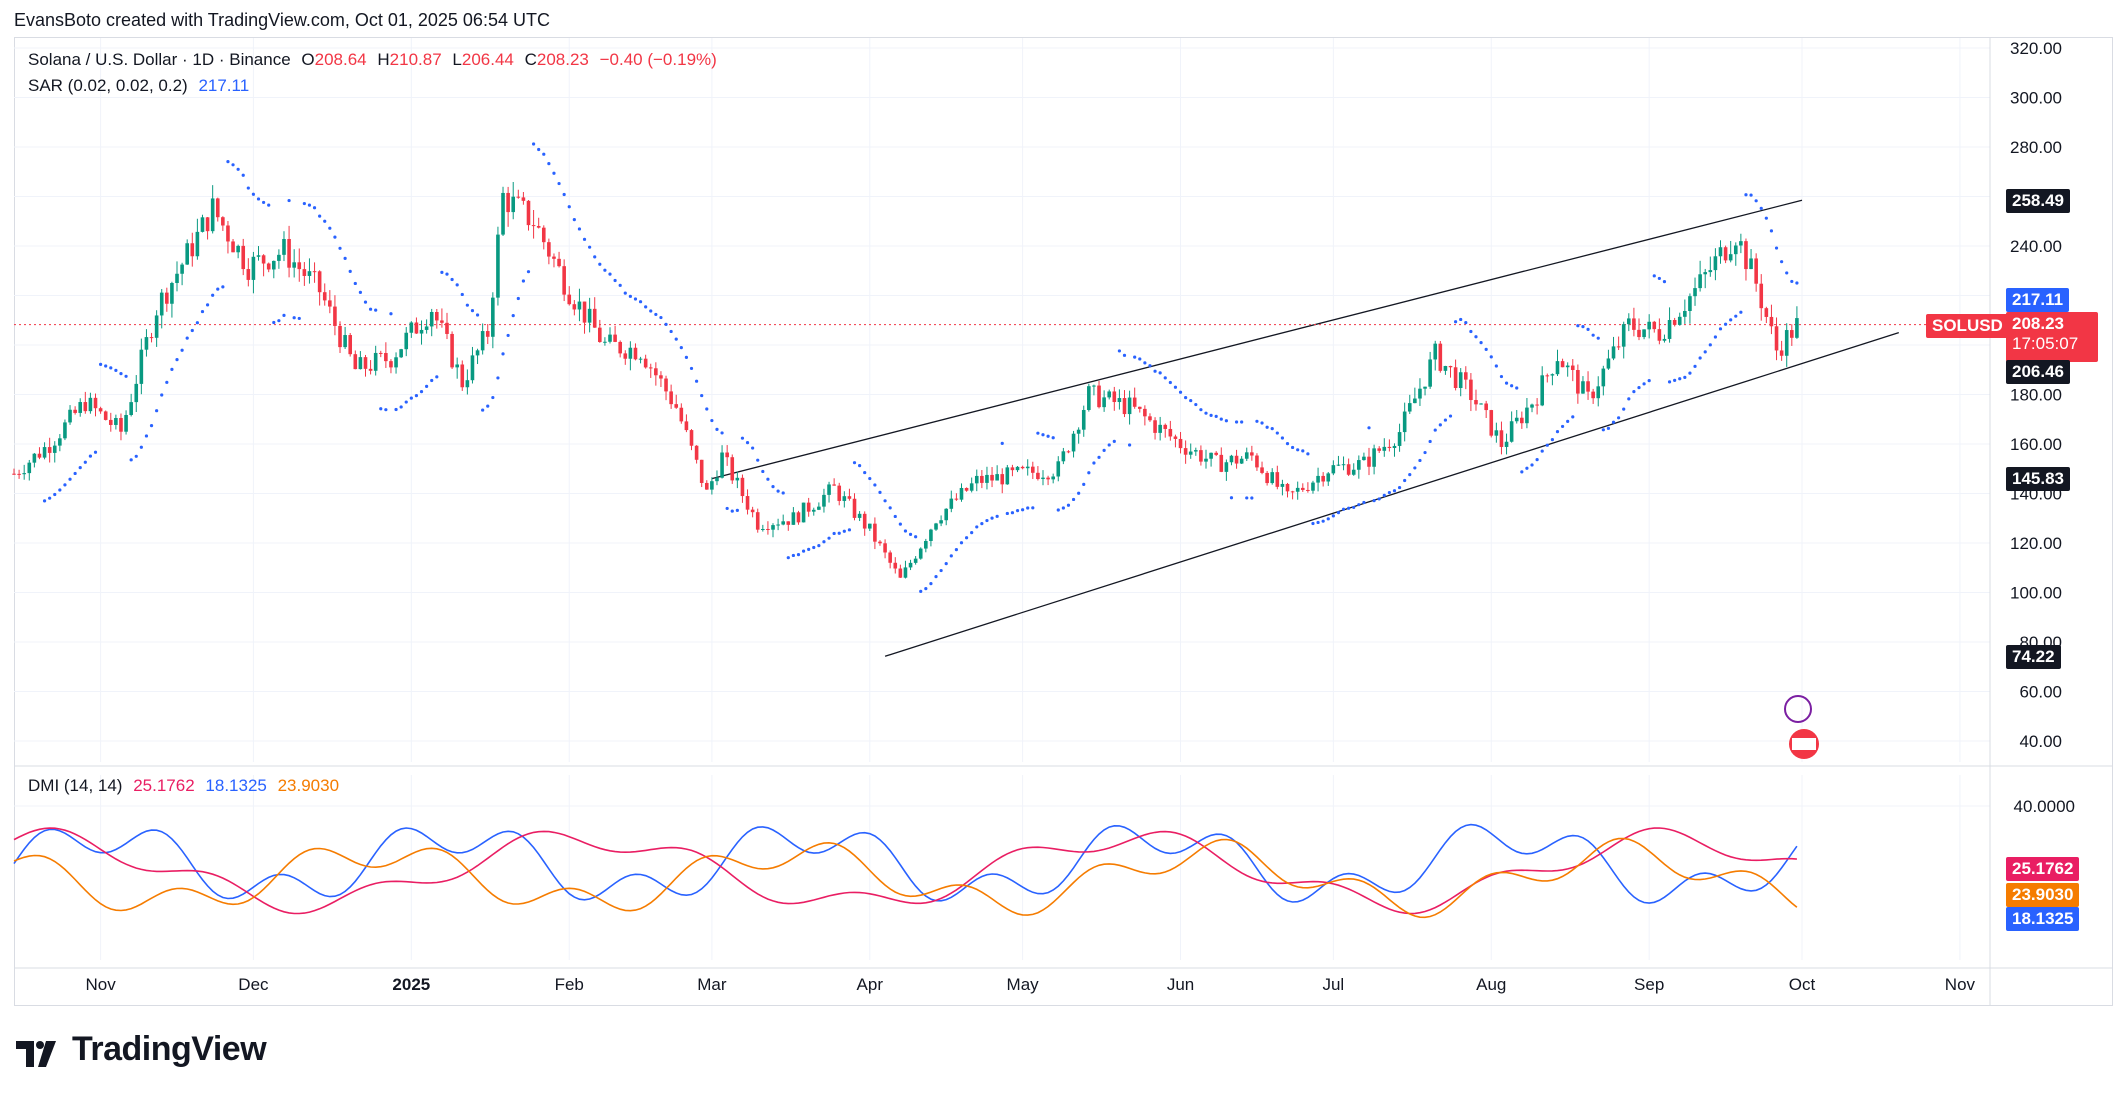  Describe the element at coordinates (1801, 727) in the screenshot. I see `floating-icons` at that location.